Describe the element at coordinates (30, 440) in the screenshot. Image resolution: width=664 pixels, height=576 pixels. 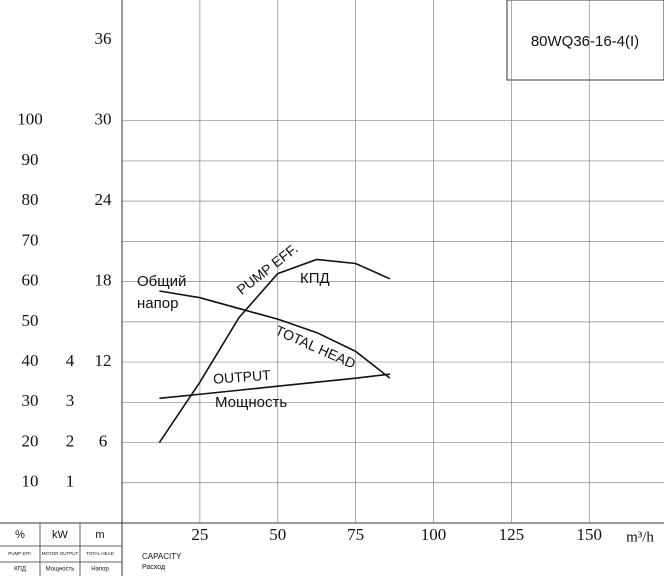
I see `y-tick-label: 20` at that location.